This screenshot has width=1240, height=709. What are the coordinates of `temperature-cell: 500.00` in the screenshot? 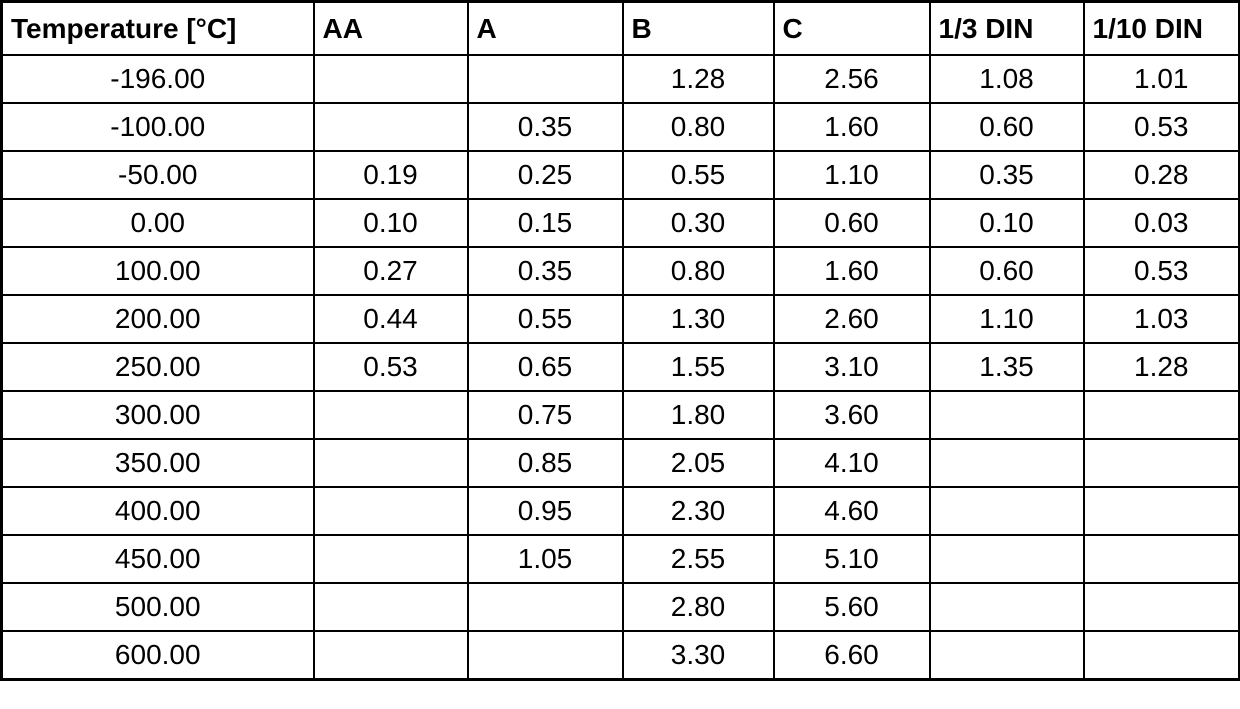 It's located at (157, 607).